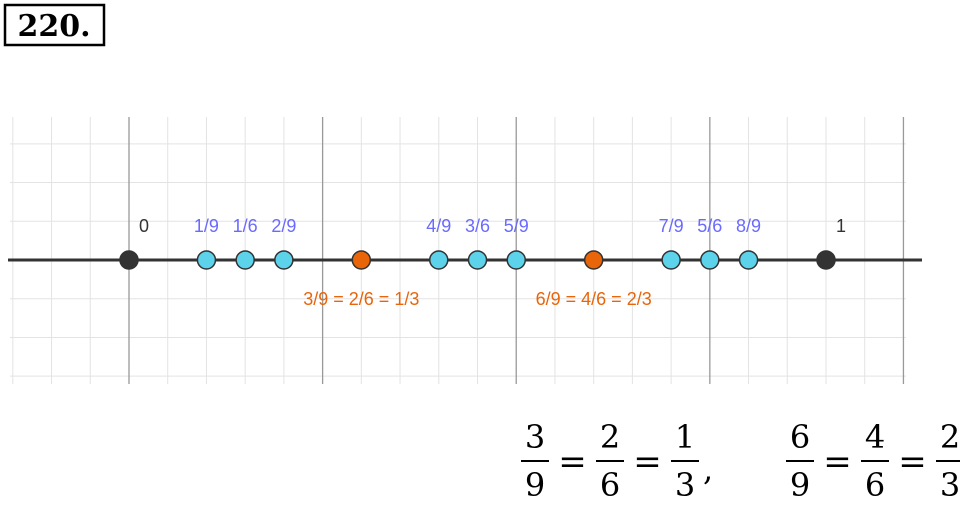 The image size is (960, 505). Describe the element at coordinates (535, 437) in the screenshot. I see `numerator: 3` at that location.